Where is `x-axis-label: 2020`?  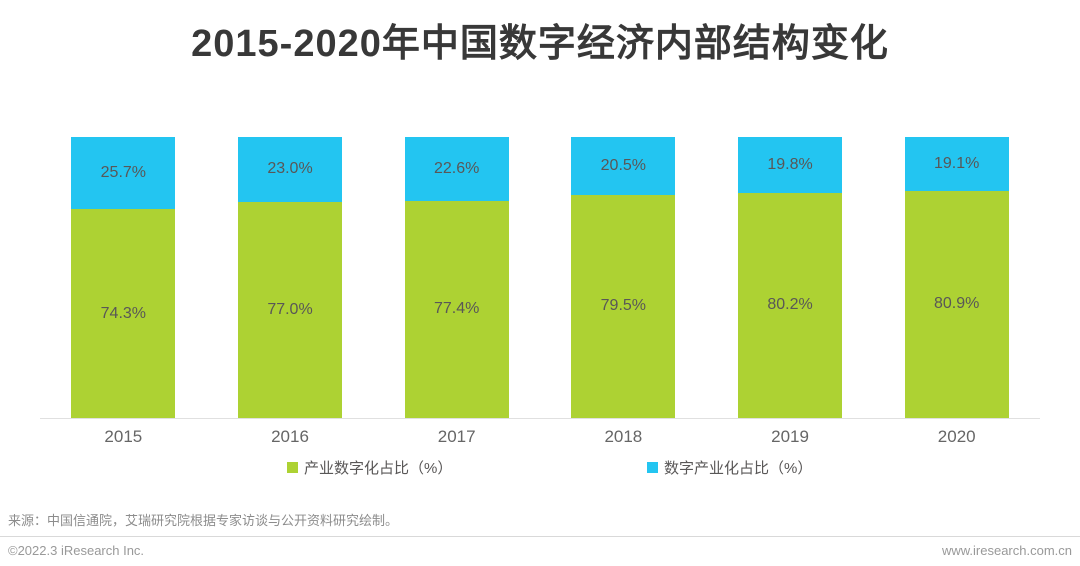 x-axis-label: 2020 is located at coordinates (956, 436).